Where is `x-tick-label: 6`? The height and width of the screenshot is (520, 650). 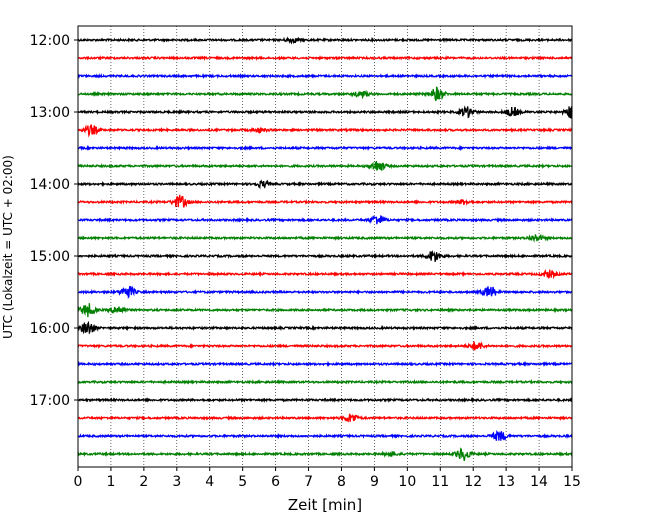 x-tick-label: 6 is located at coordinates (275, 482).